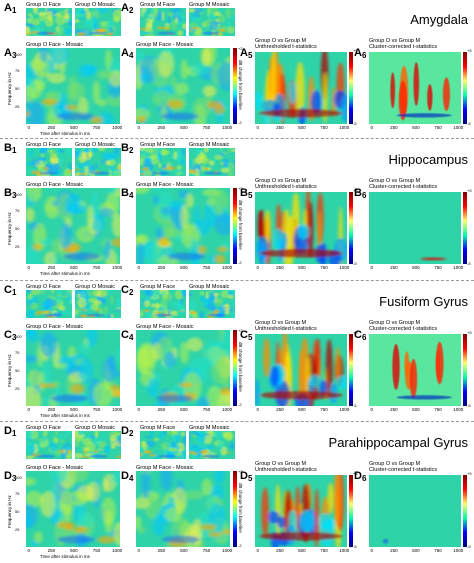 This screenshot has height=563, width=474. I want to click on region-title: Amygdala, so click(439, 19).